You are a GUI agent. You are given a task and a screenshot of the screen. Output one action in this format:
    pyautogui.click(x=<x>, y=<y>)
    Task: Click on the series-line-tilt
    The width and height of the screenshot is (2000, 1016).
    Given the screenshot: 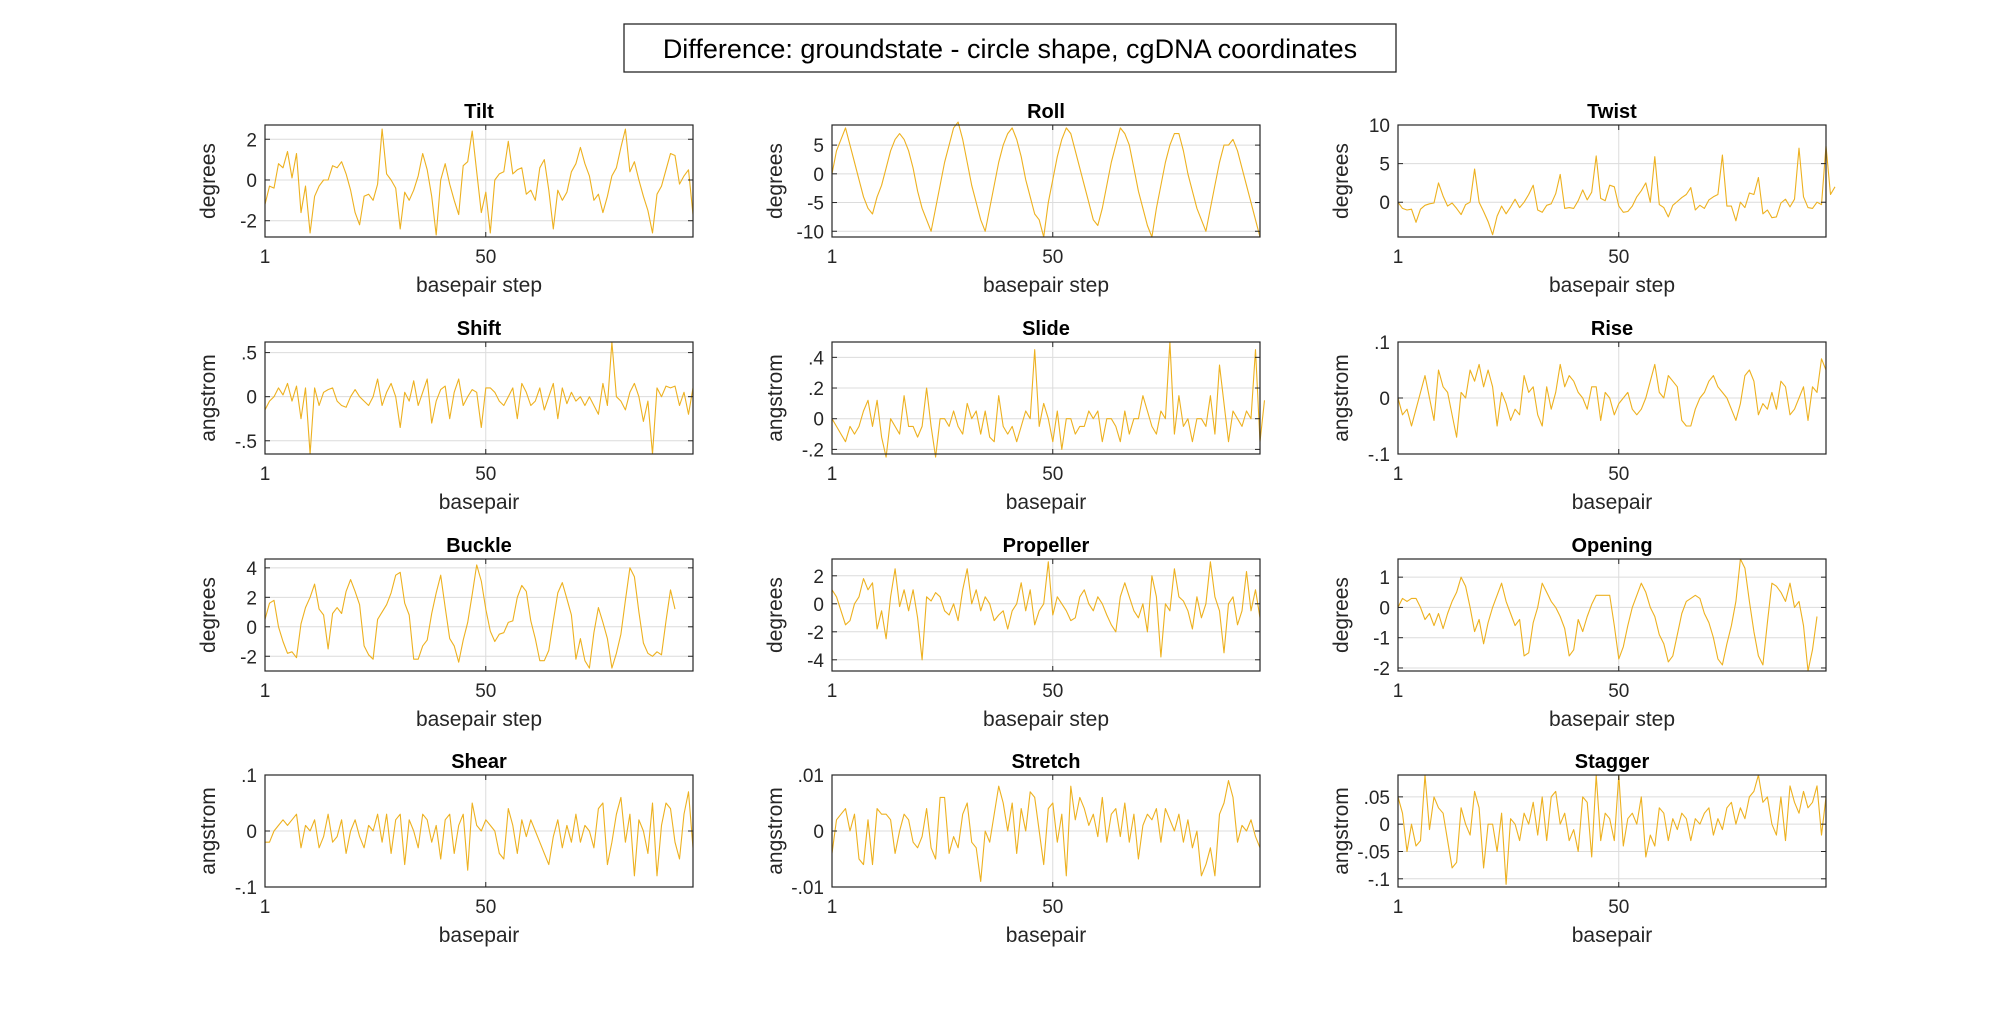 What is the action you would take?
    pyautogui.click(x=479, y=182)
    